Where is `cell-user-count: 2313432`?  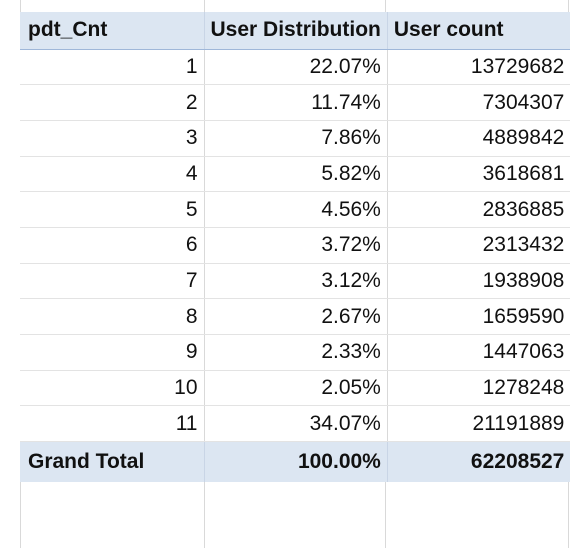 cell-user-count: 2313432 is located at coordinates (478, 245).